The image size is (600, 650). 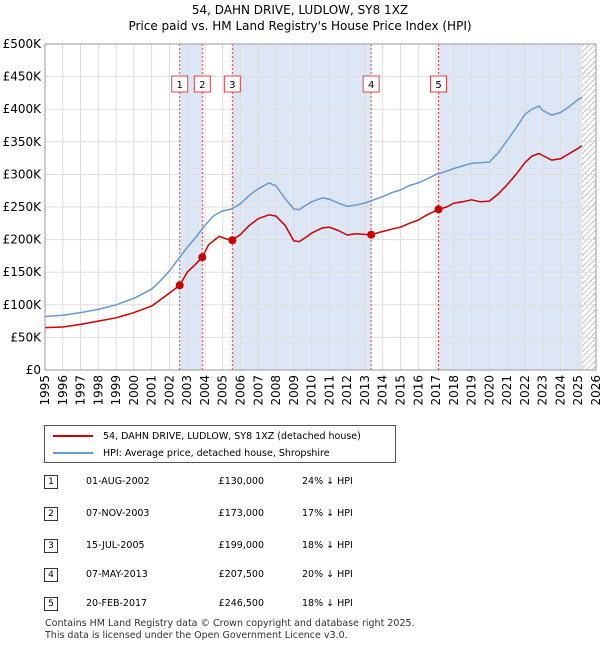 I want to click on transaction-row: 4 07-MAY-2013 £207,500 20% ↓ HPI, so click(x=224, y=576).